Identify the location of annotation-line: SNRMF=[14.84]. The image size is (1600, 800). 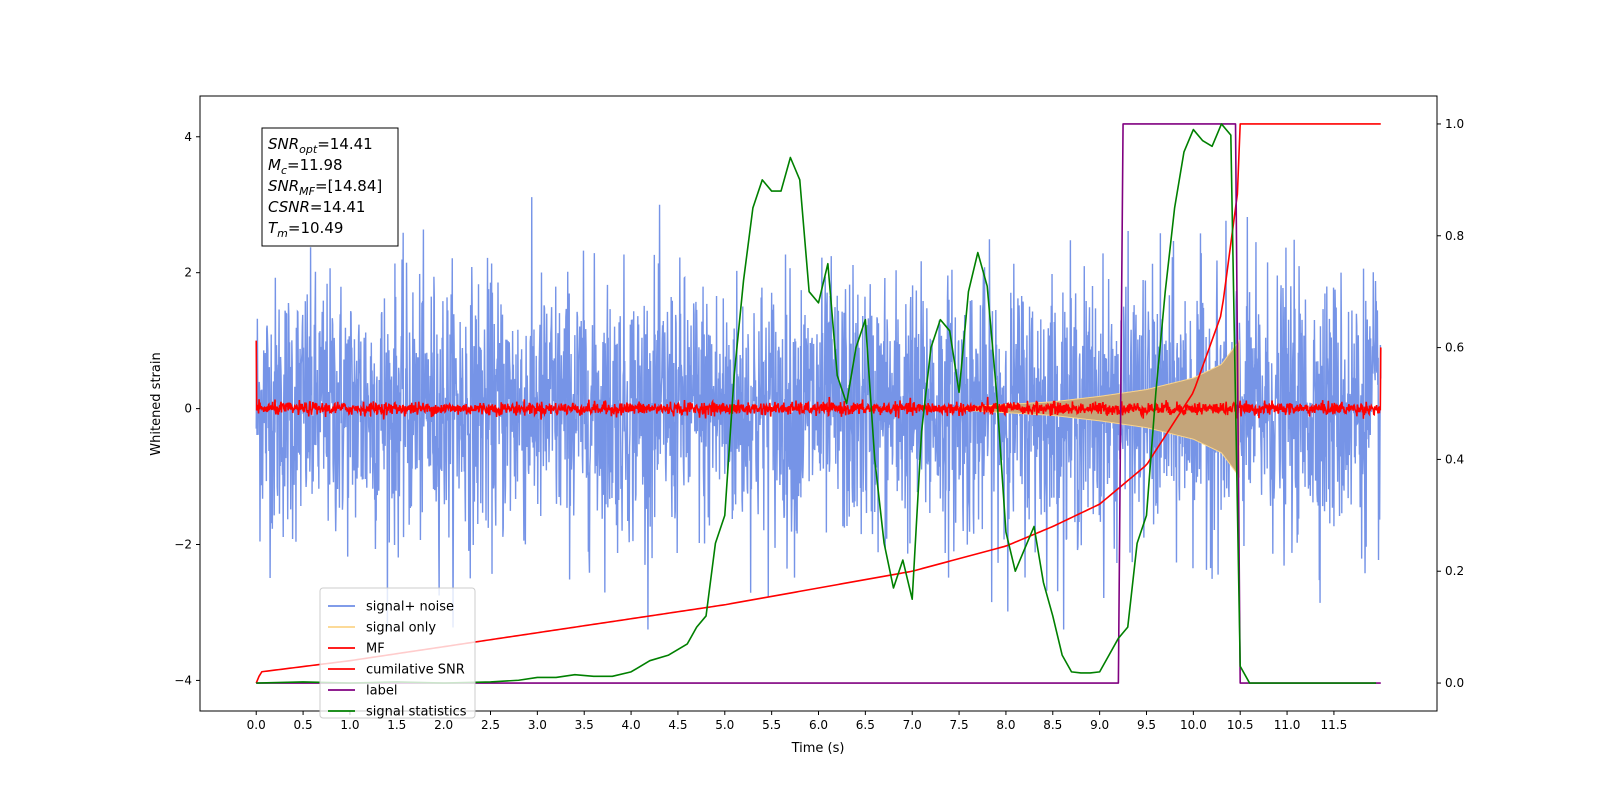
(325, 187).